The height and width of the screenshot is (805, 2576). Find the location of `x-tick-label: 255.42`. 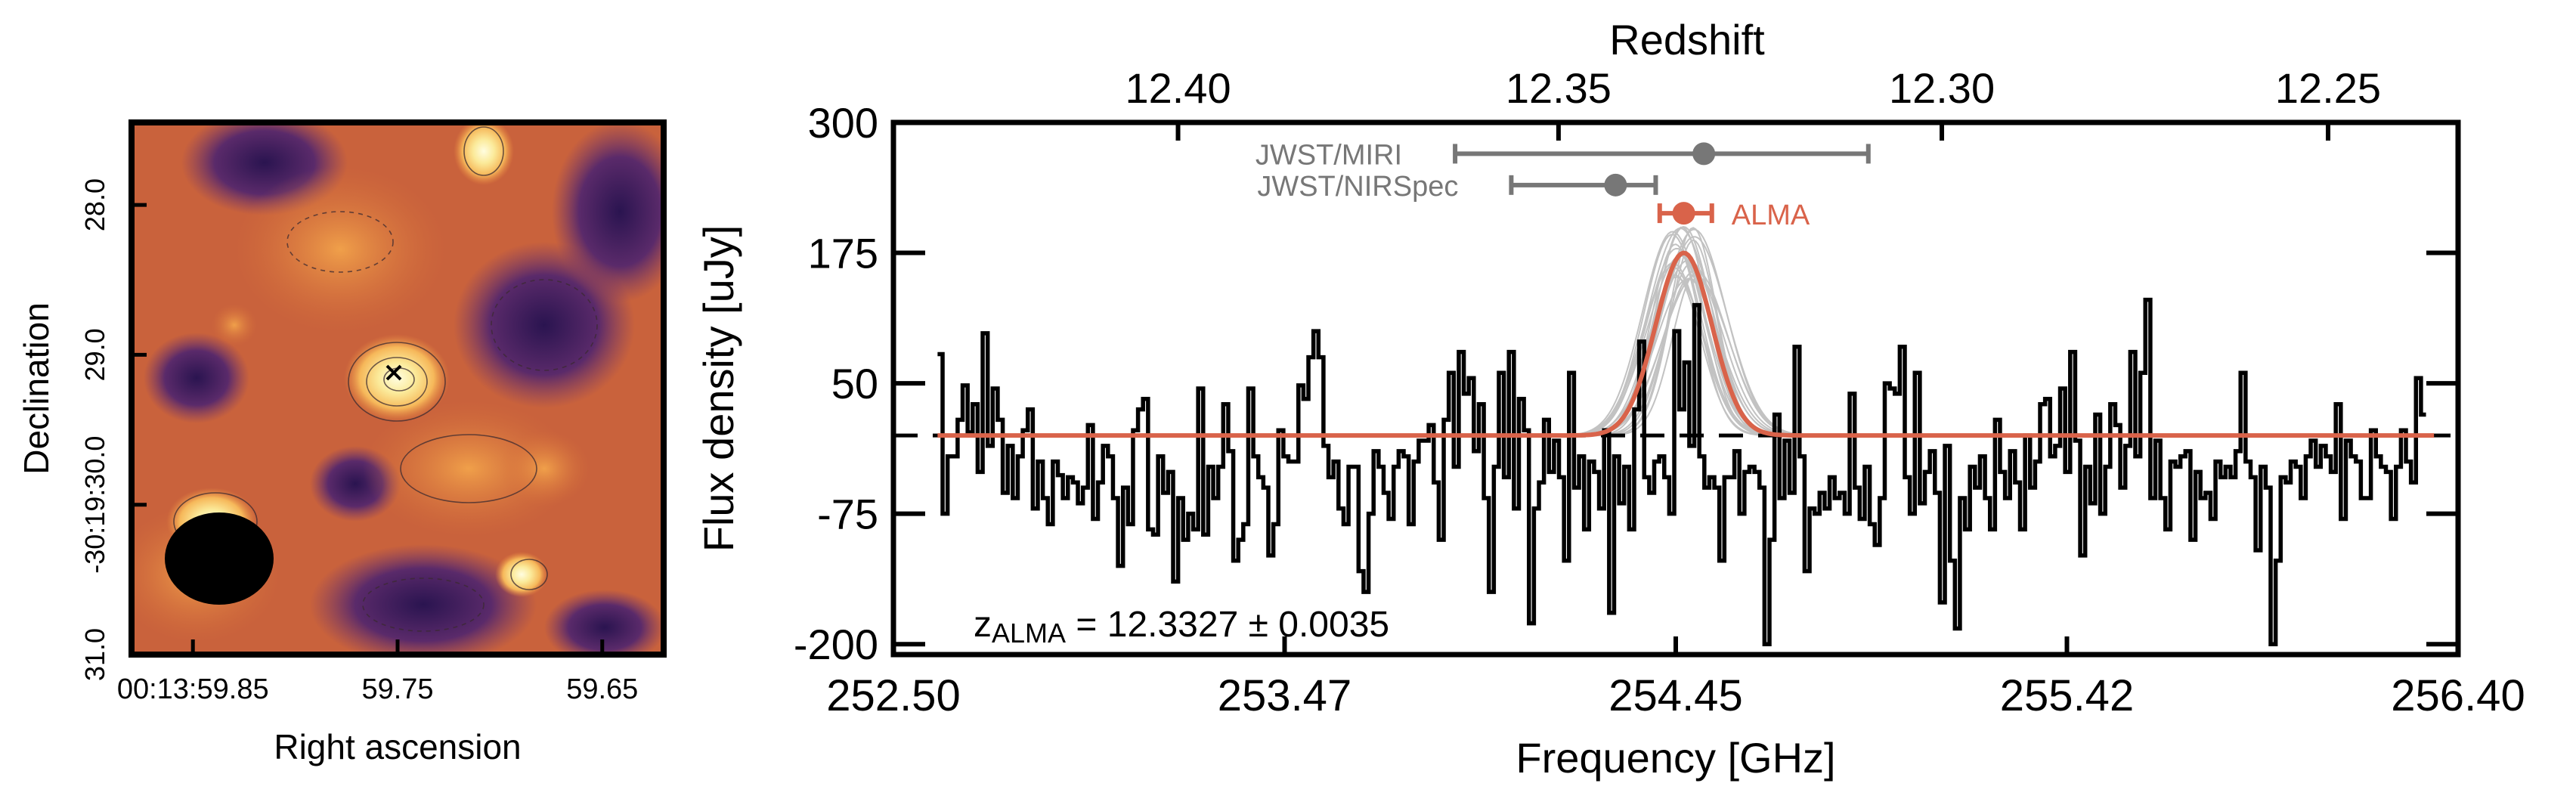

x-tick-label: 255.42 is located at coordinates (2067, 695).